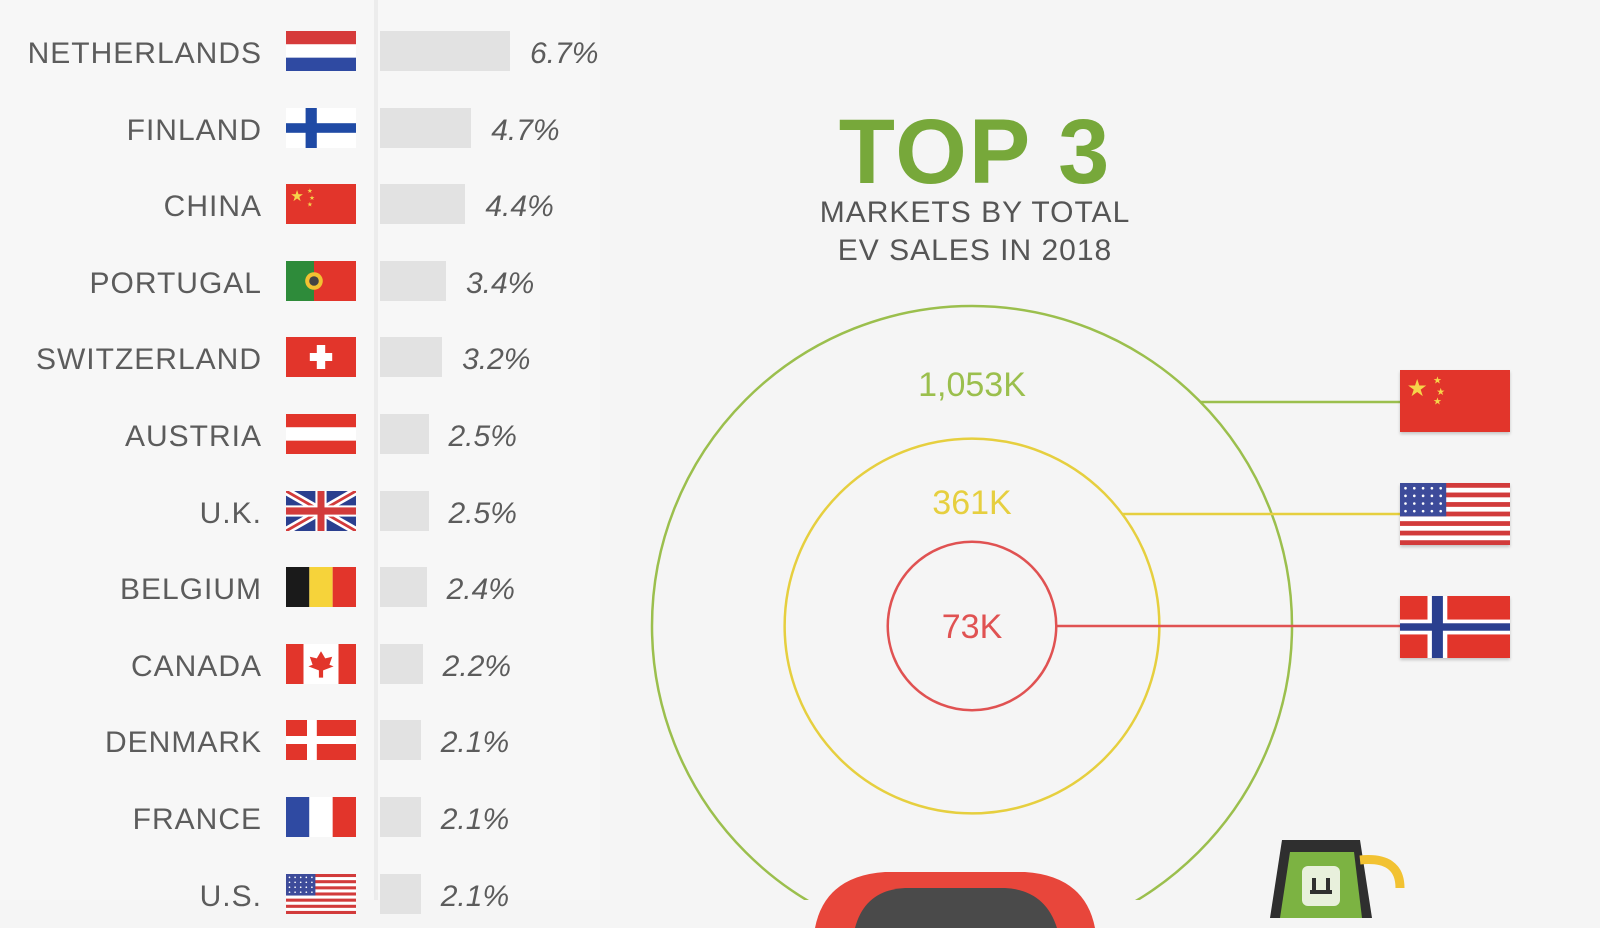 The height and width of the screenshot is (928, 1600). Describe the element at coordinates (321, 510) in the screenshot. I see `flag-uk-icon` at that location.